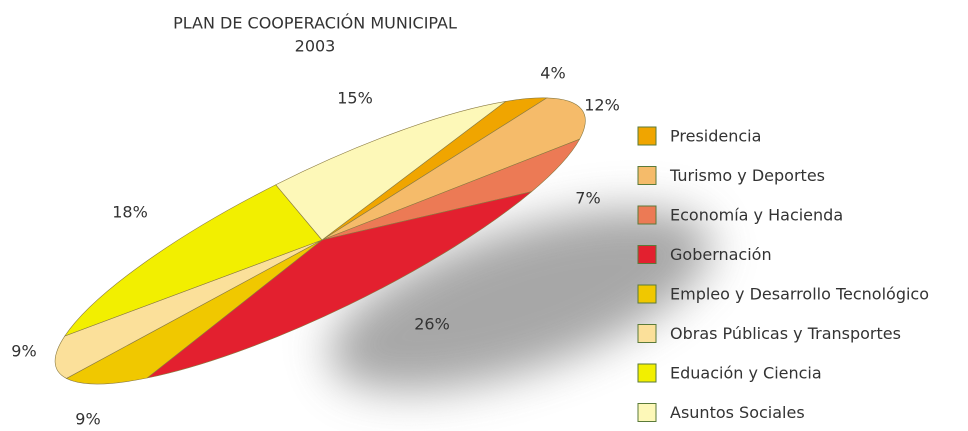 Image resolution: width=968 pixels, height=431 pixels. I want to click on data-label: 4%, so click(552, 73).